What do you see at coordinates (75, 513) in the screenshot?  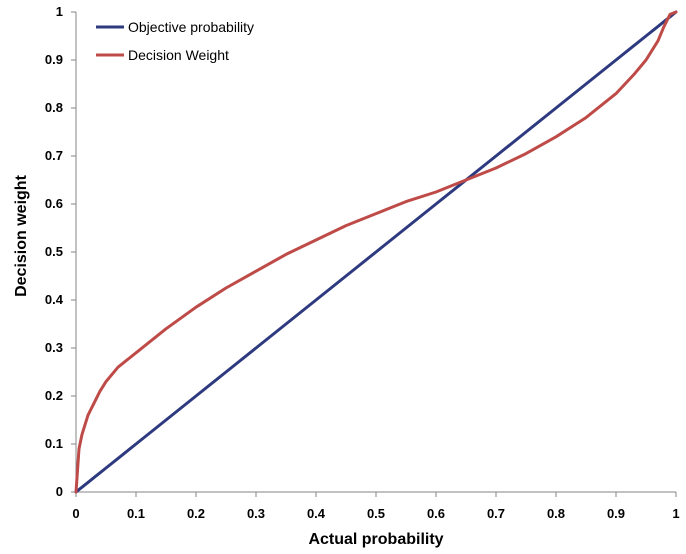 I see `x-tick-label: 0` at bounding box center [75, 513].